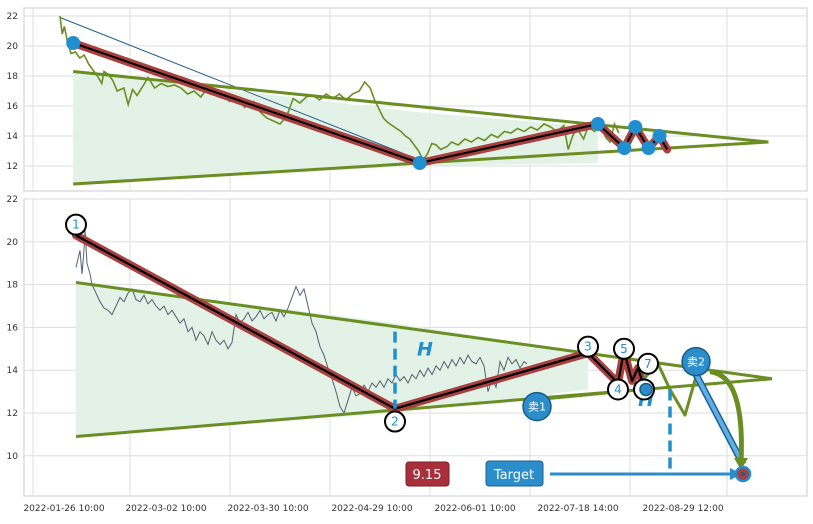 The width and height of the screenshot is (813, 524). I want to click on sell-callouts: 卖1 卖2, so click(616, 384).